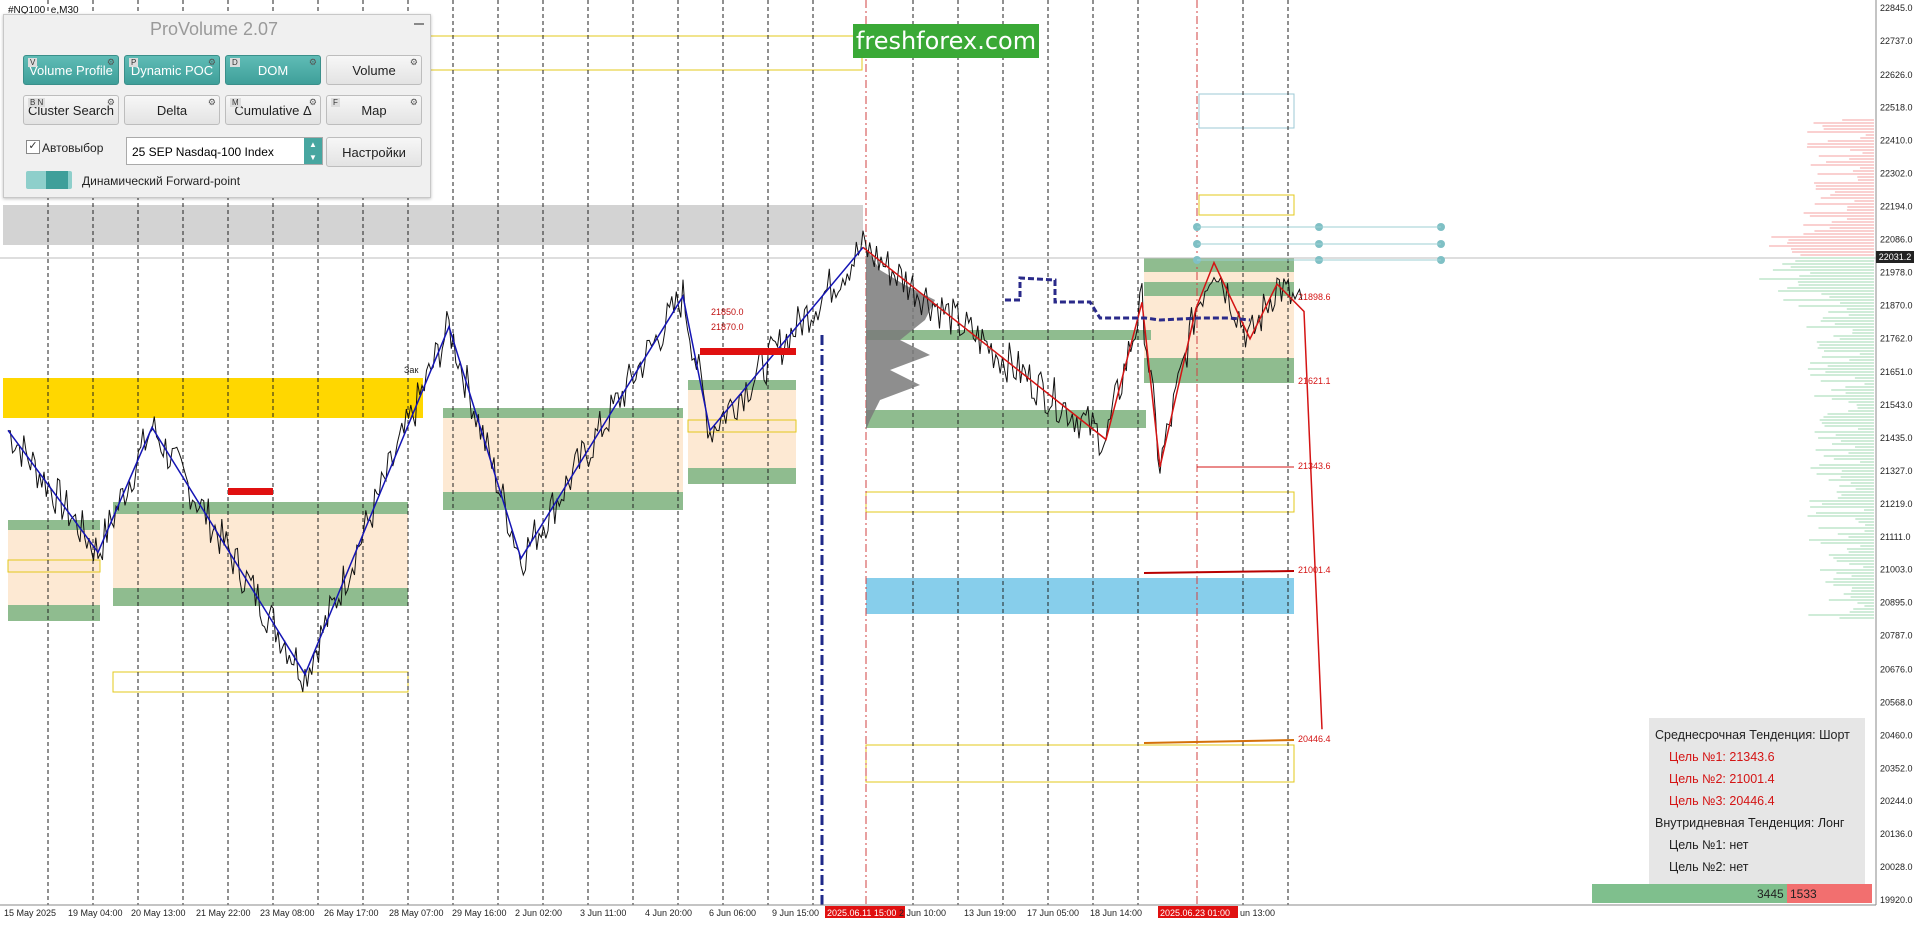  I want to click on time-tick: 29 May 16:00, so click(479, 913).